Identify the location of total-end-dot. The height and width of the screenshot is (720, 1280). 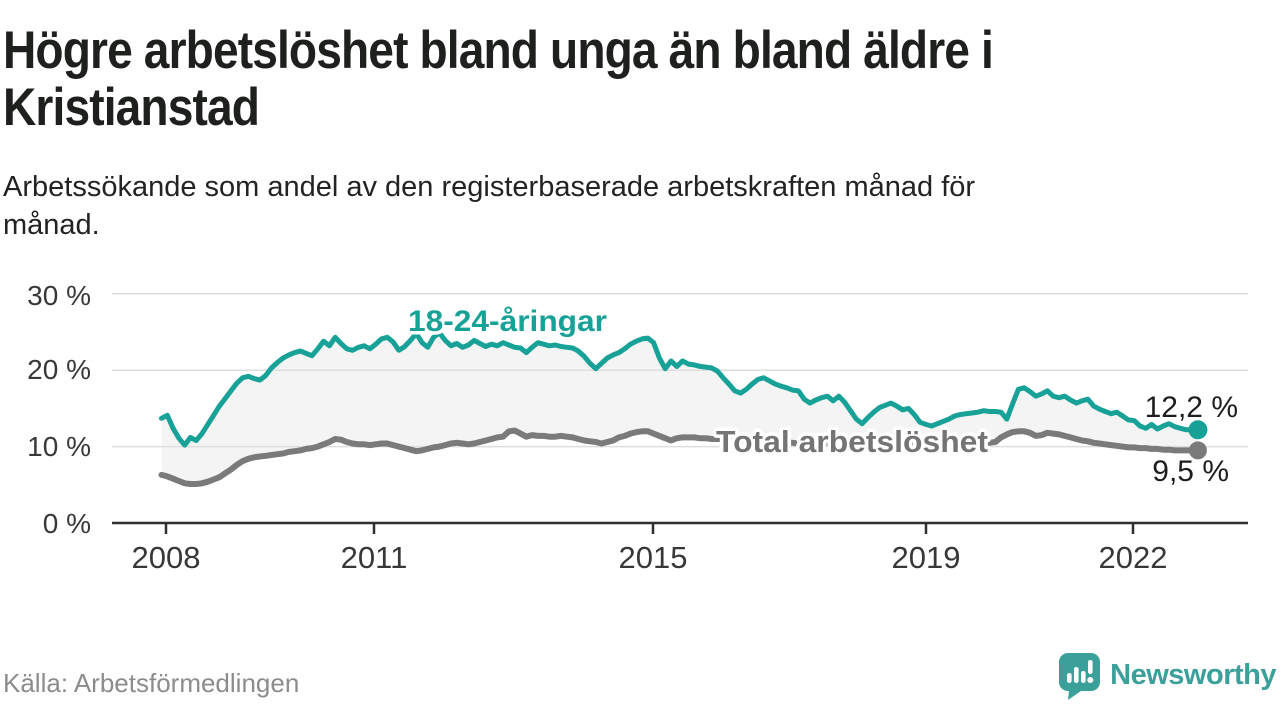
(1197, 450).